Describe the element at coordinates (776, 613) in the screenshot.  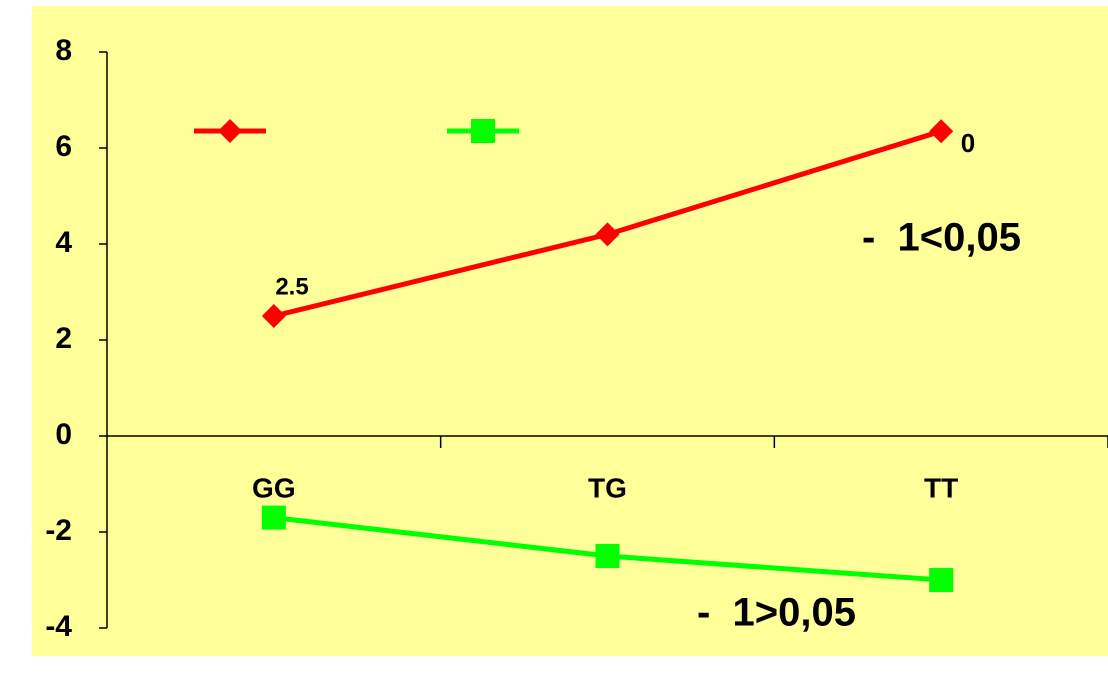
I see `annotation: - 1>0,05` at that location.